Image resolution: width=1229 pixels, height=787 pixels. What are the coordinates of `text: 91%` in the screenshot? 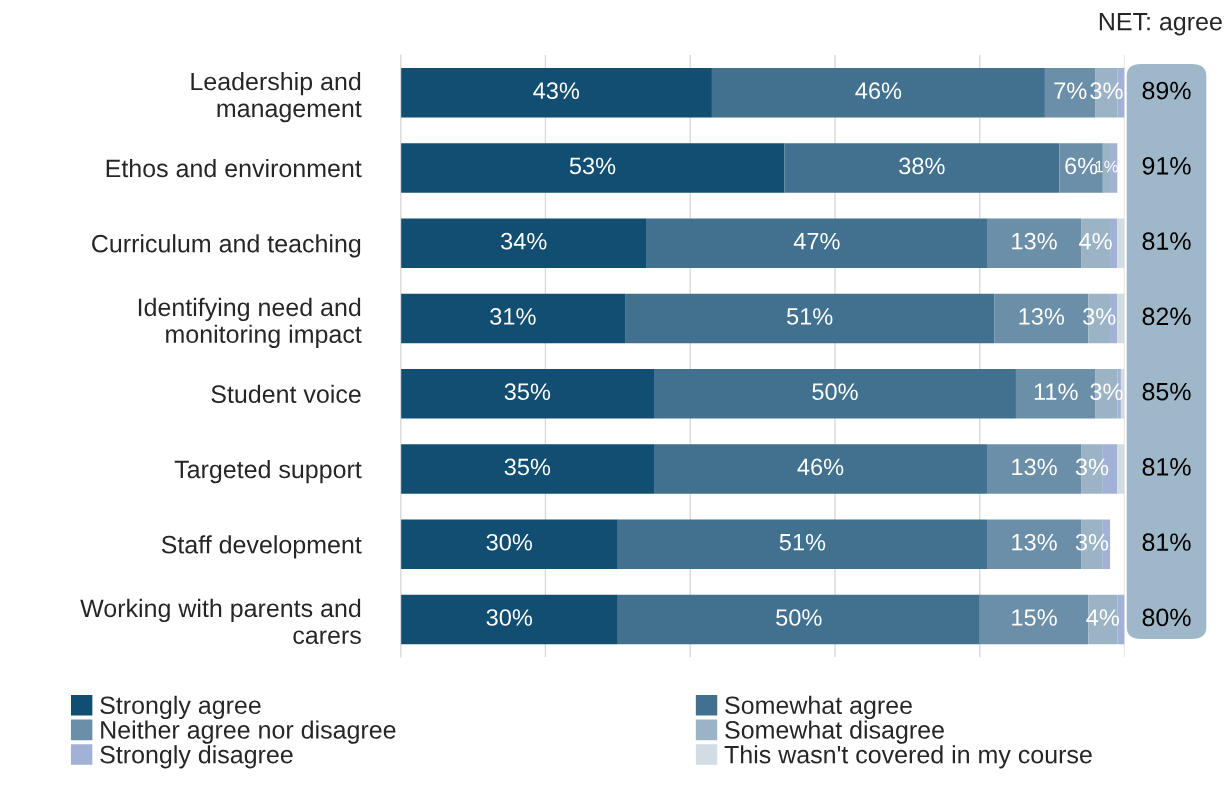 It's located at (1166, 165).